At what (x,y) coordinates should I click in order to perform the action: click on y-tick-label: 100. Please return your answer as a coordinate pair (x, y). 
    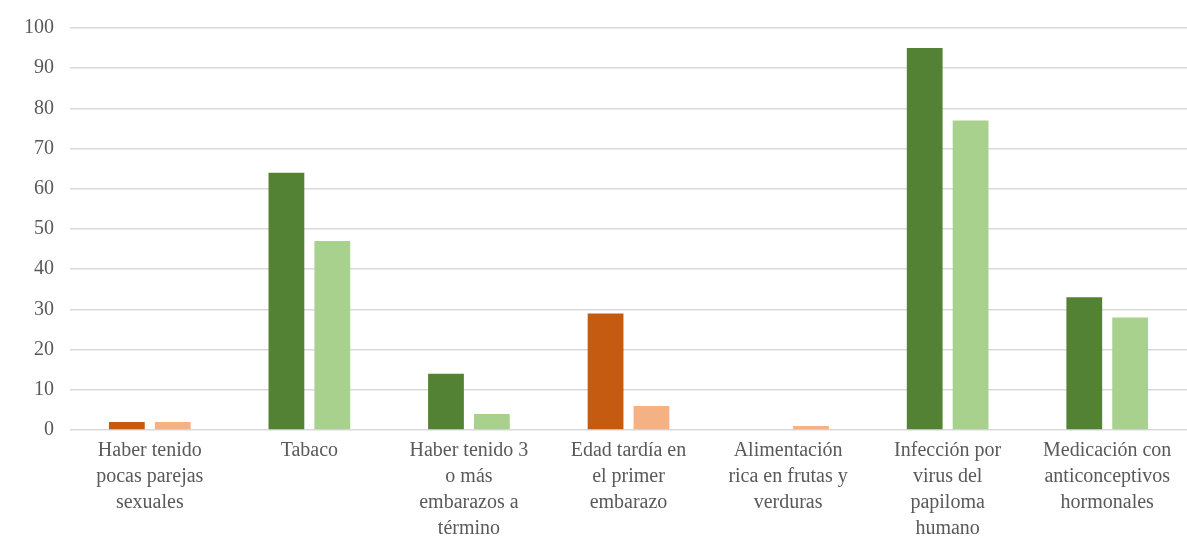
    Looking at the image, I should click on (39, 26).